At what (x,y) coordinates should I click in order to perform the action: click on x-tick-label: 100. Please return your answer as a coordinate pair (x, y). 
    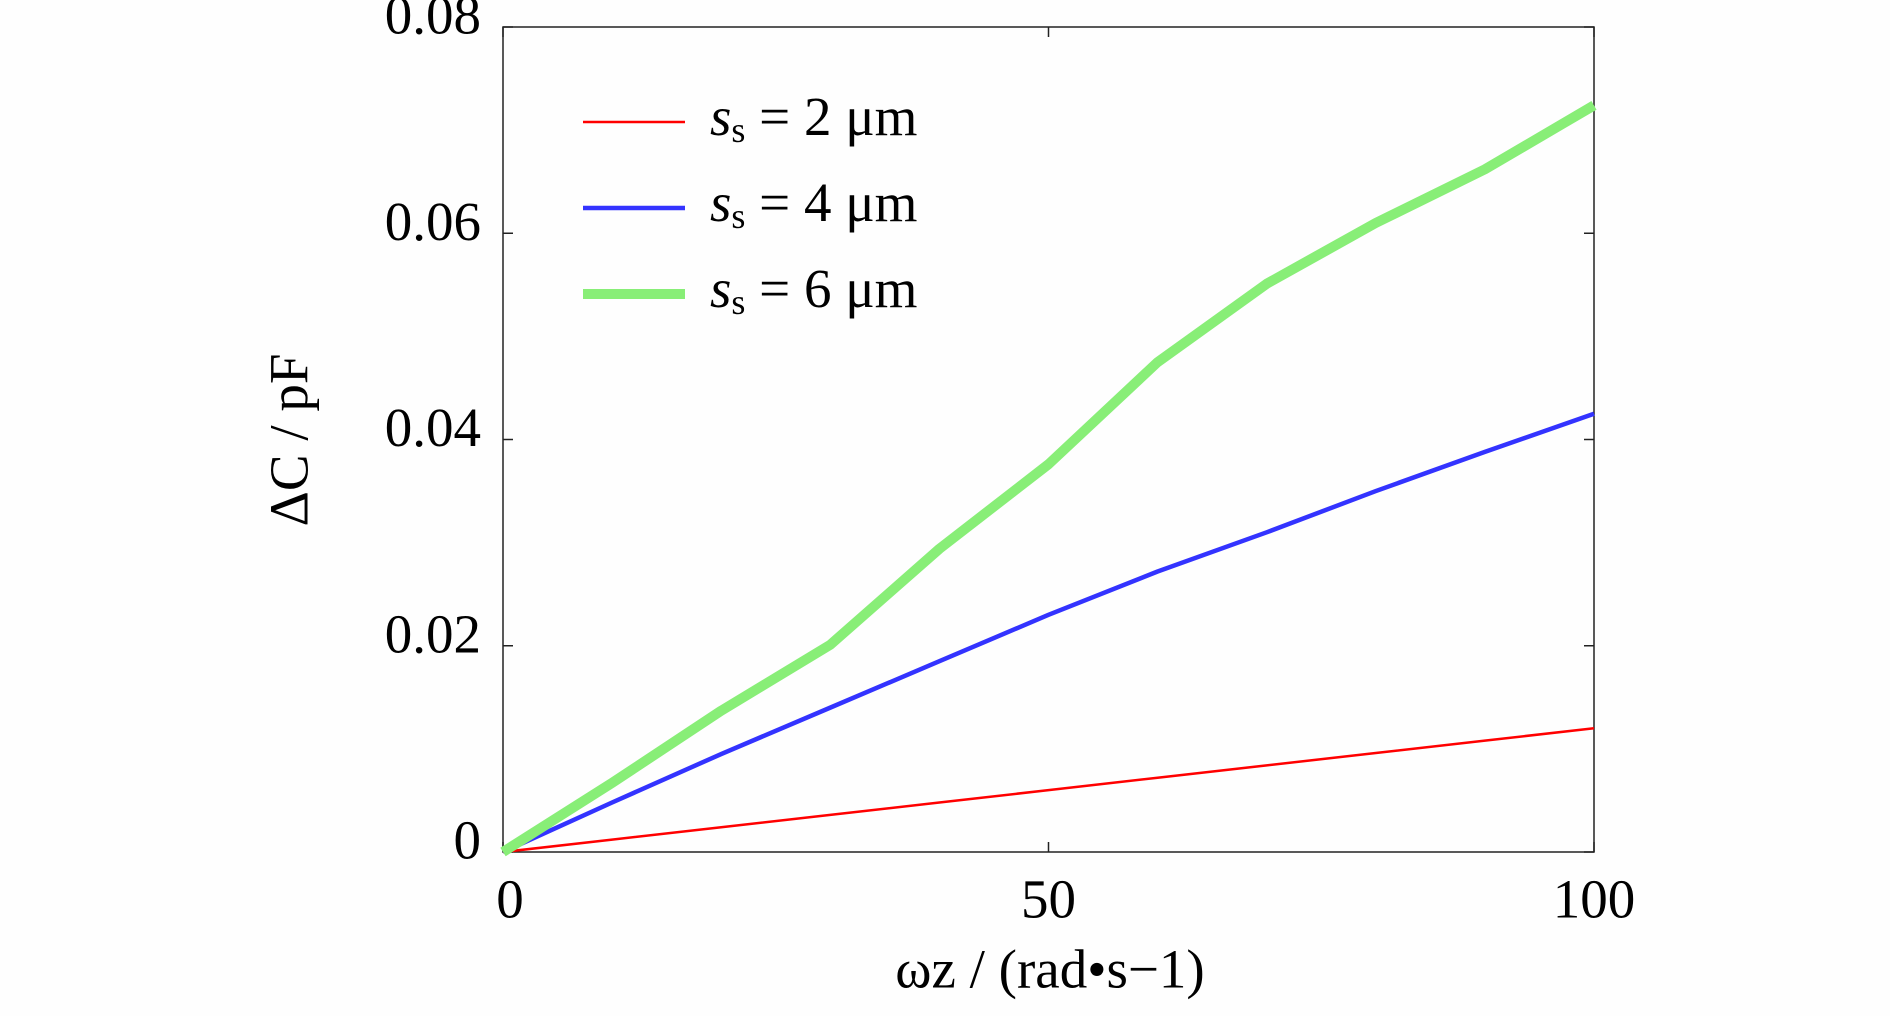
    Looking at the image, I should click on (1594, 899).